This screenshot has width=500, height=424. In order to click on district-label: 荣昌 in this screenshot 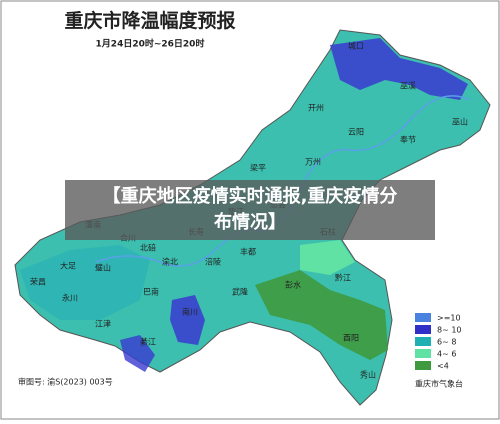, I will do `click(38, 282)`.